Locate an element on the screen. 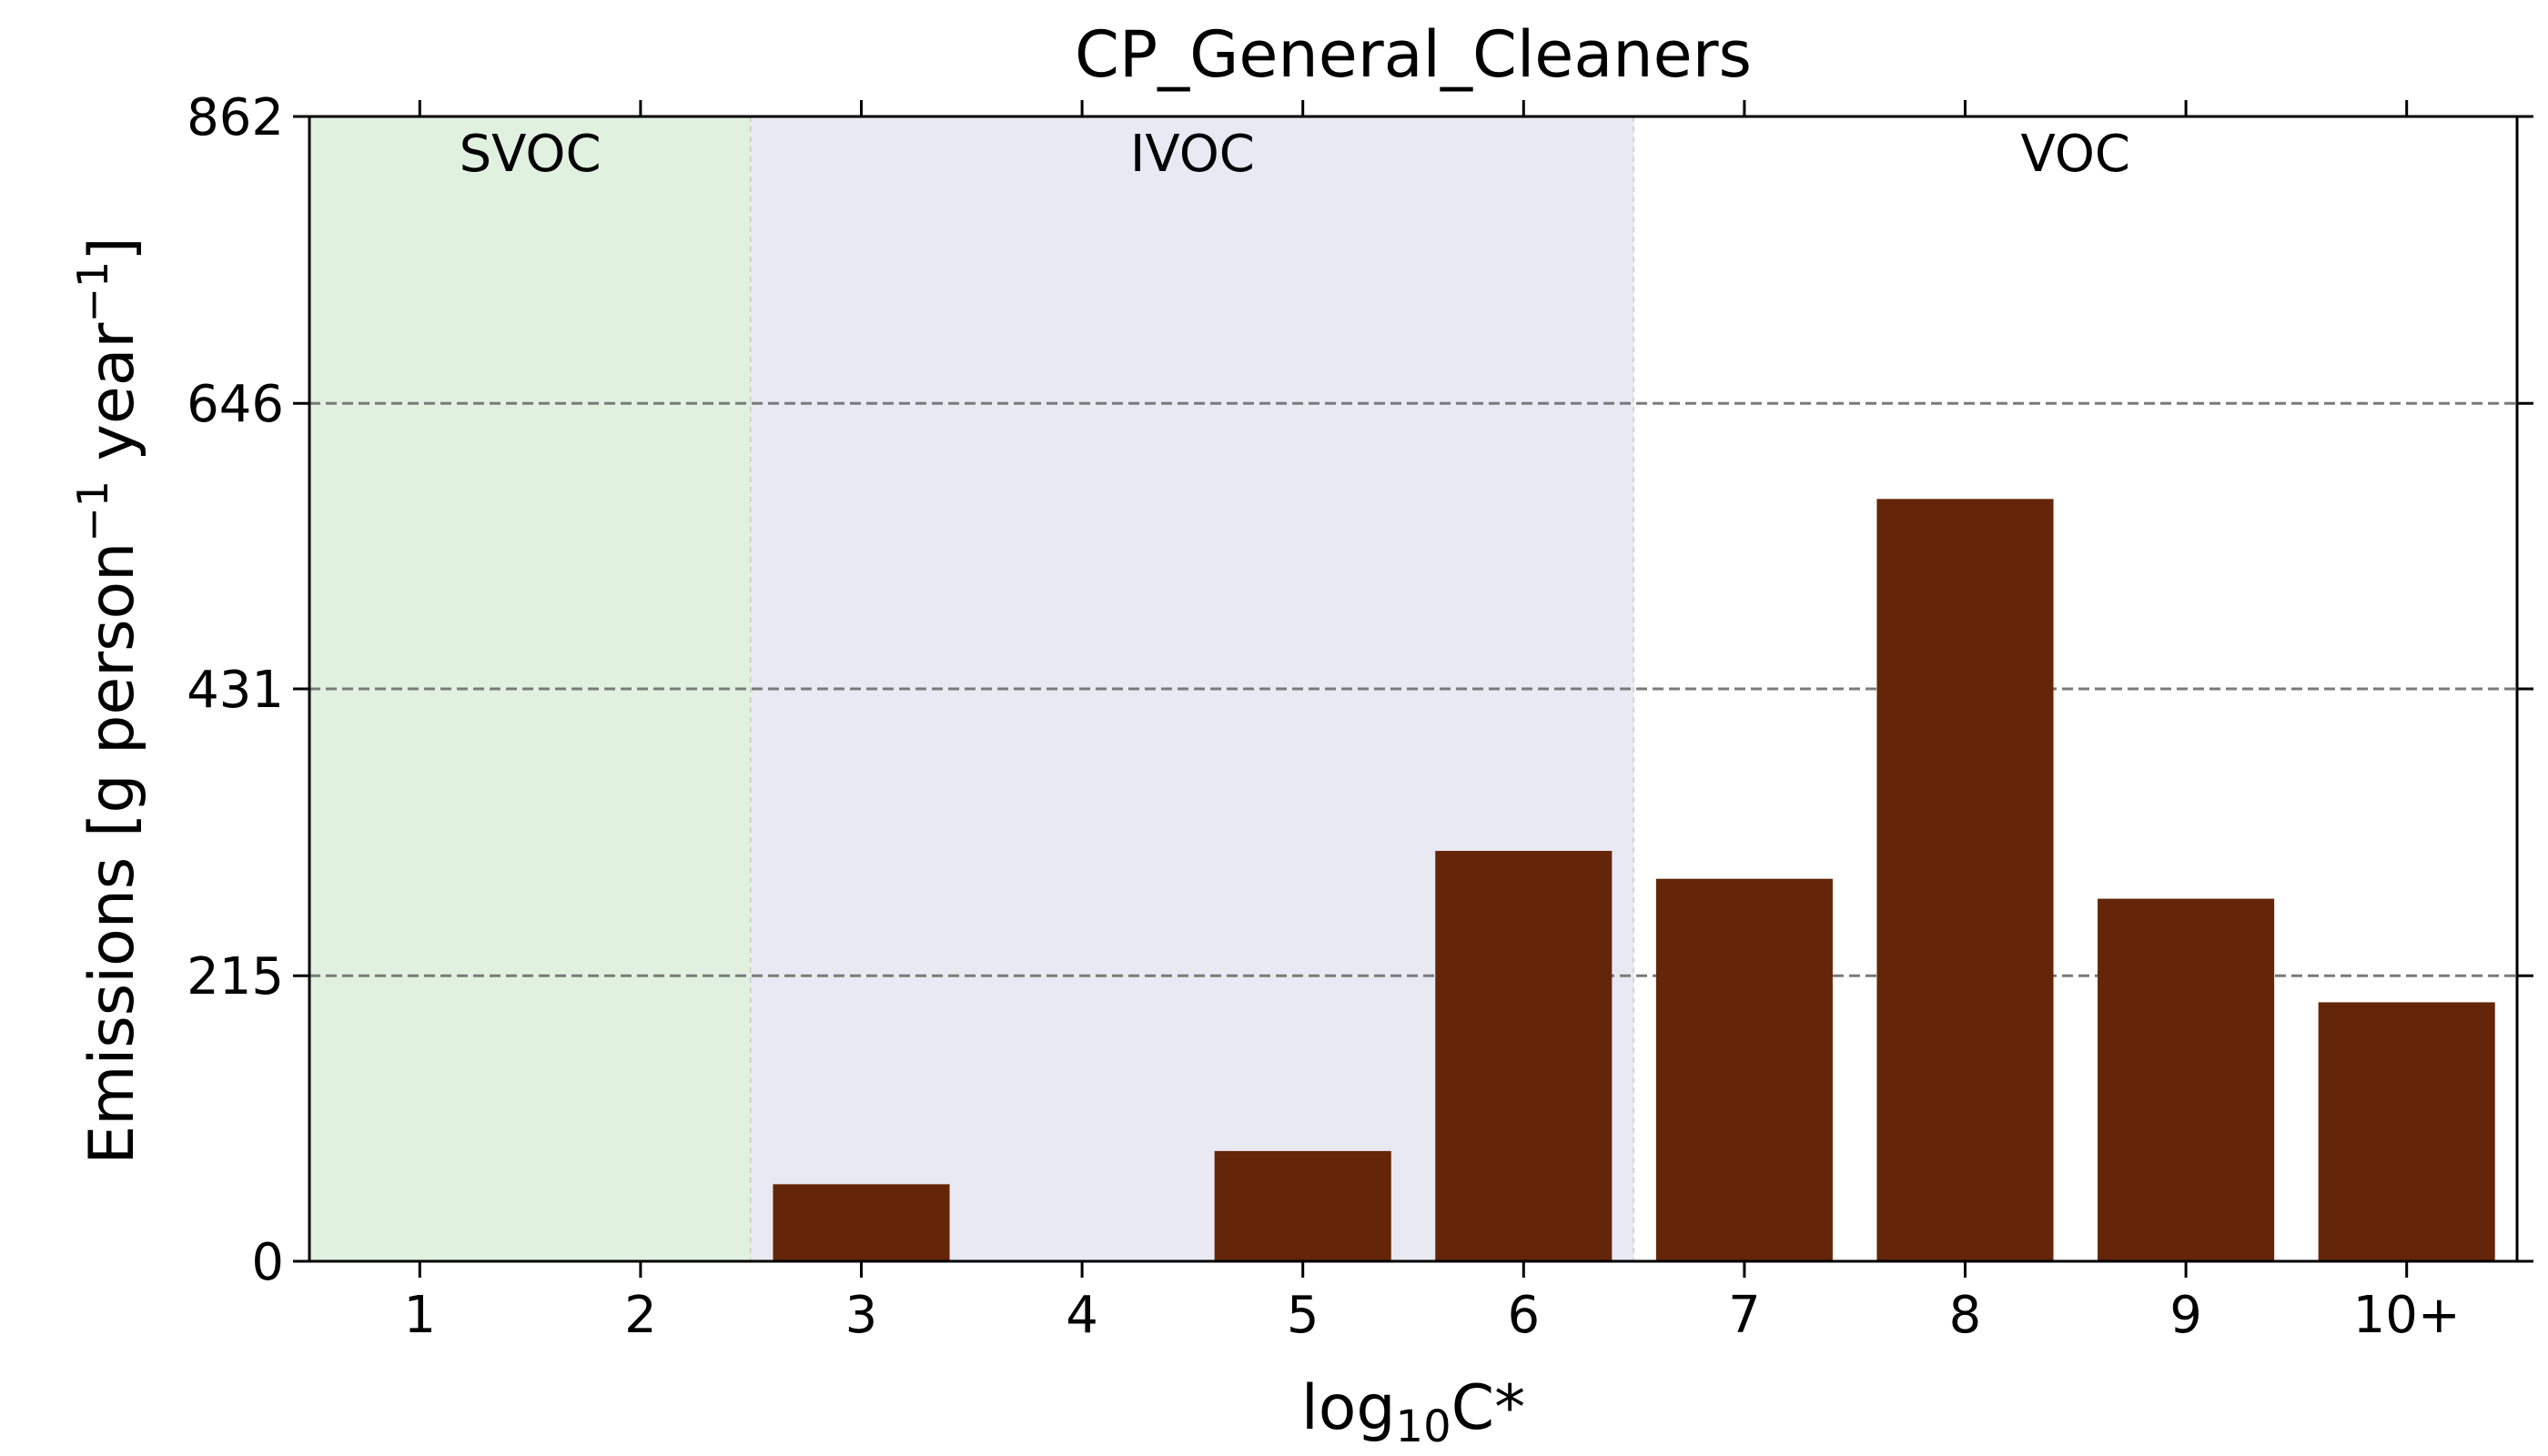 This screenshot has height=1456, width=2548. y-tick-label: 0 is located at coordinates (267, 1263).